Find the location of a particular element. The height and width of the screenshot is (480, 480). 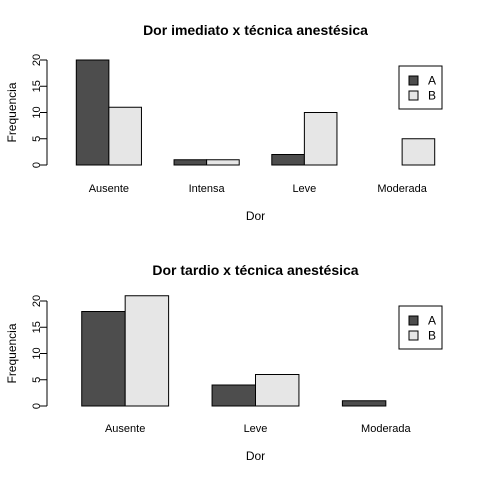

bar-moderada-b is located at coordinates (418, 152).